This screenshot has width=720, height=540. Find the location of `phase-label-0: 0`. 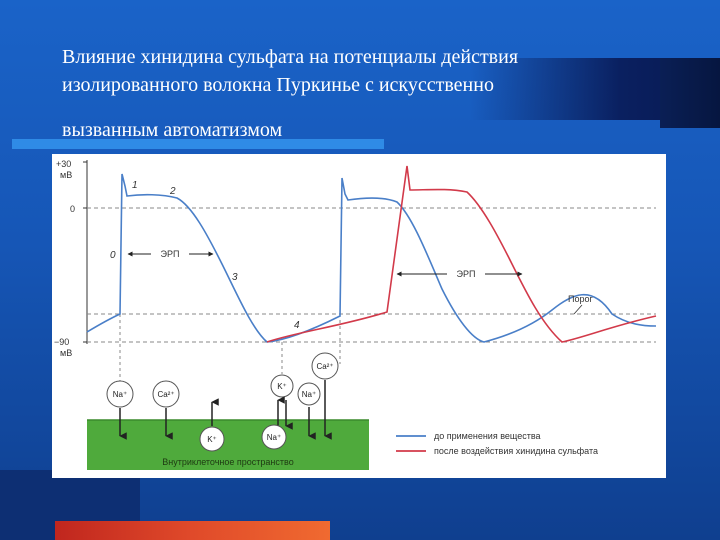

phase-label-0: 0 is located at coordinates (113, 255).